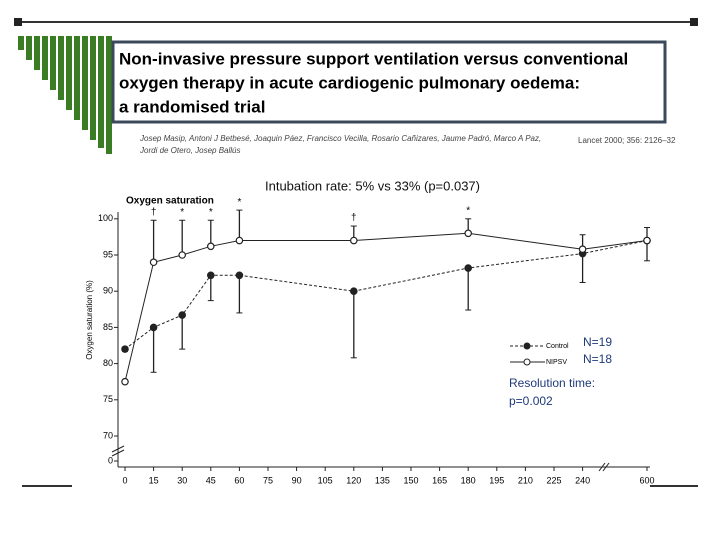  Describe the element at coordinates (410, 480) in the screenshot. I see `x-tick-label: 150` at that location.